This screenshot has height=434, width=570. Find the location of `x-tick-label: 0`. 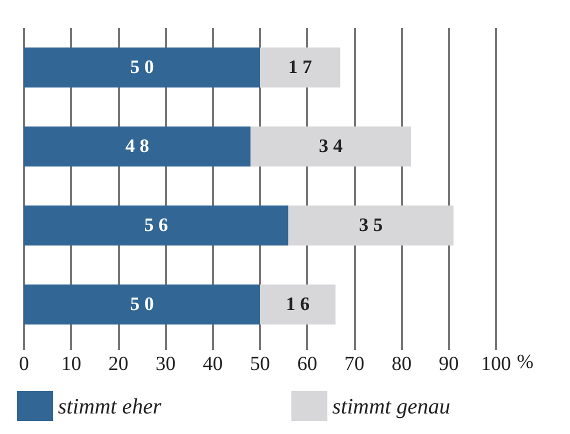

x-tick-label: 0 is located at coordinates (24, 364).